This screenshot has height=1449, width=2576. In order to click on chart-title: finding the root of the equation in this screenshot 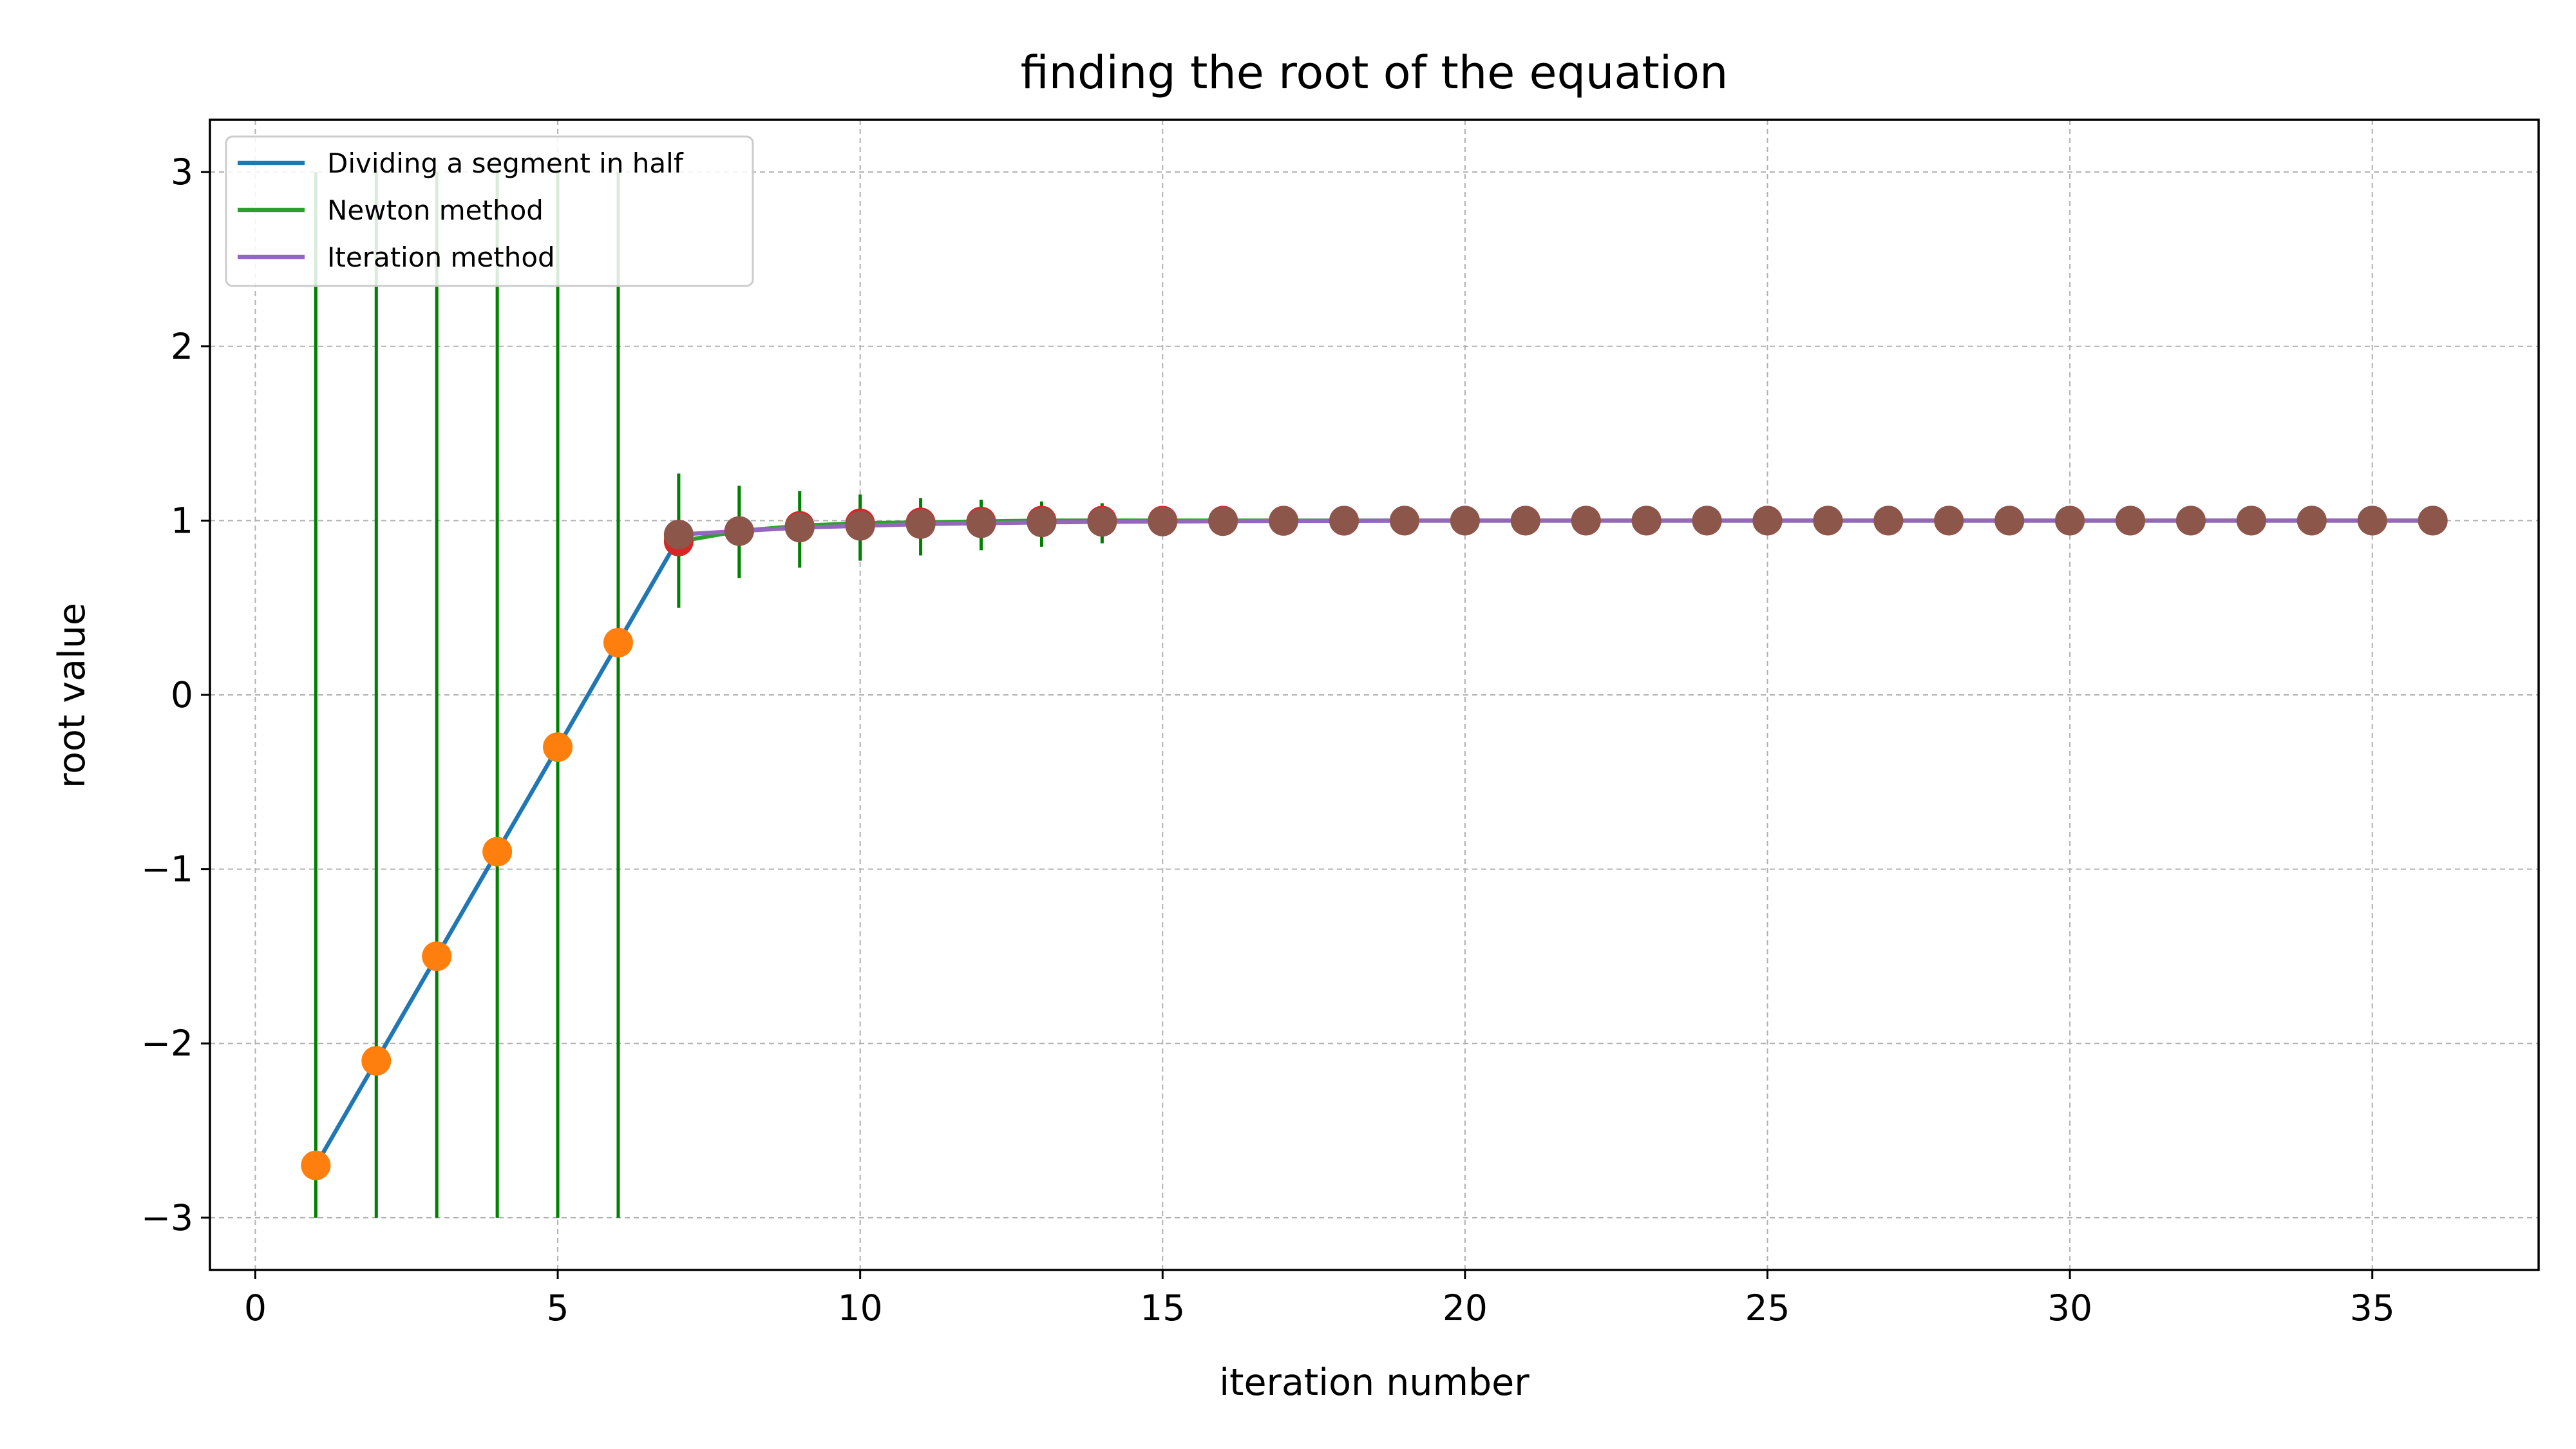, I will do `click(1374, 72)`.